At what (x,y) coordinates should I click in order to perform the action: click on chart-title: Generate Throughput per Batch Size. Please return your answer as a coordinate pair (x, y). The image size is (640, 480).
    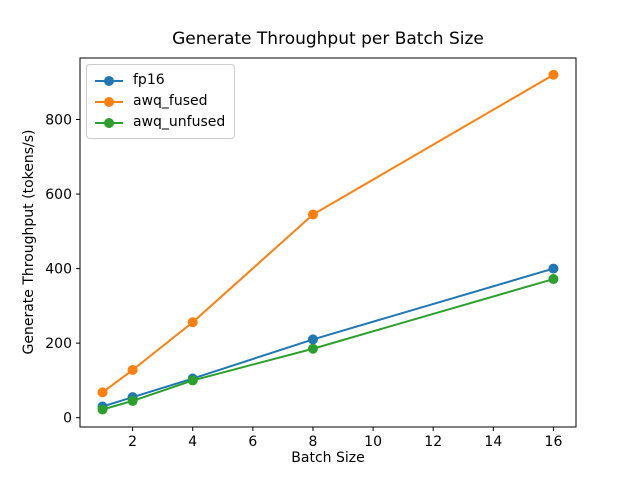
    Looking at the image, I should click on (328, 39).